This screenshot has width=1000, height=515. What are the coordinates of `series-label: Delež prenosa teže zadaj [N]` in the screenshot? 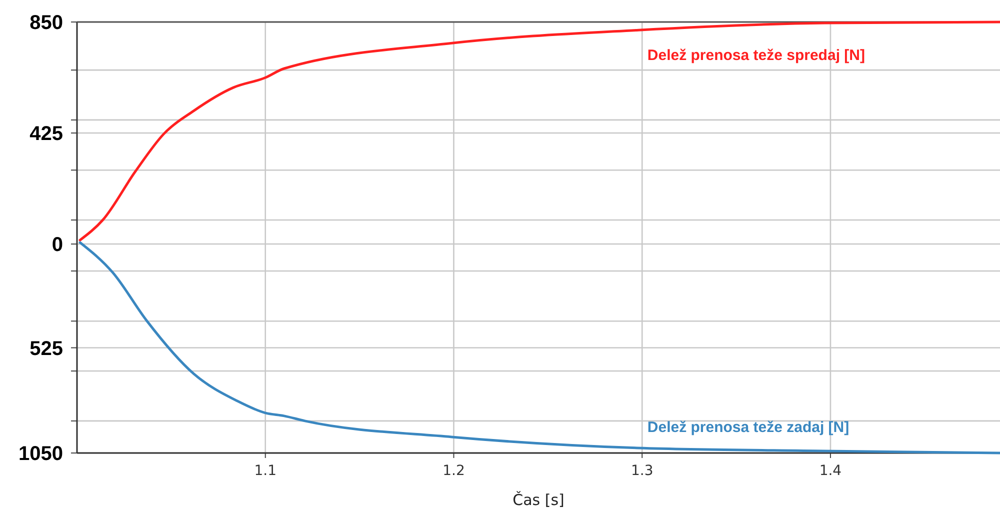 It's located at (748, 427).